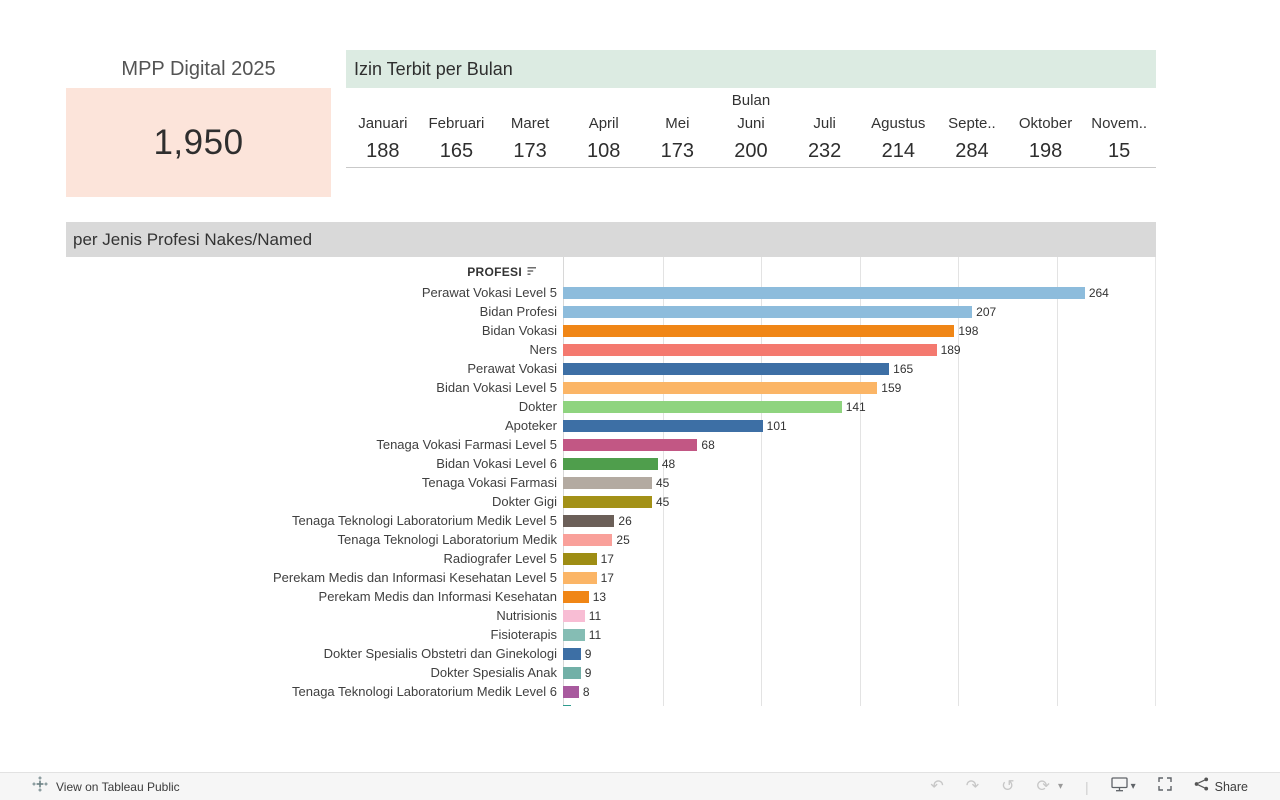  What do you see at coordinates (1164, 786) in the screenshot?
I see `fullscreen-icon` at bounding box center [1164, 786].